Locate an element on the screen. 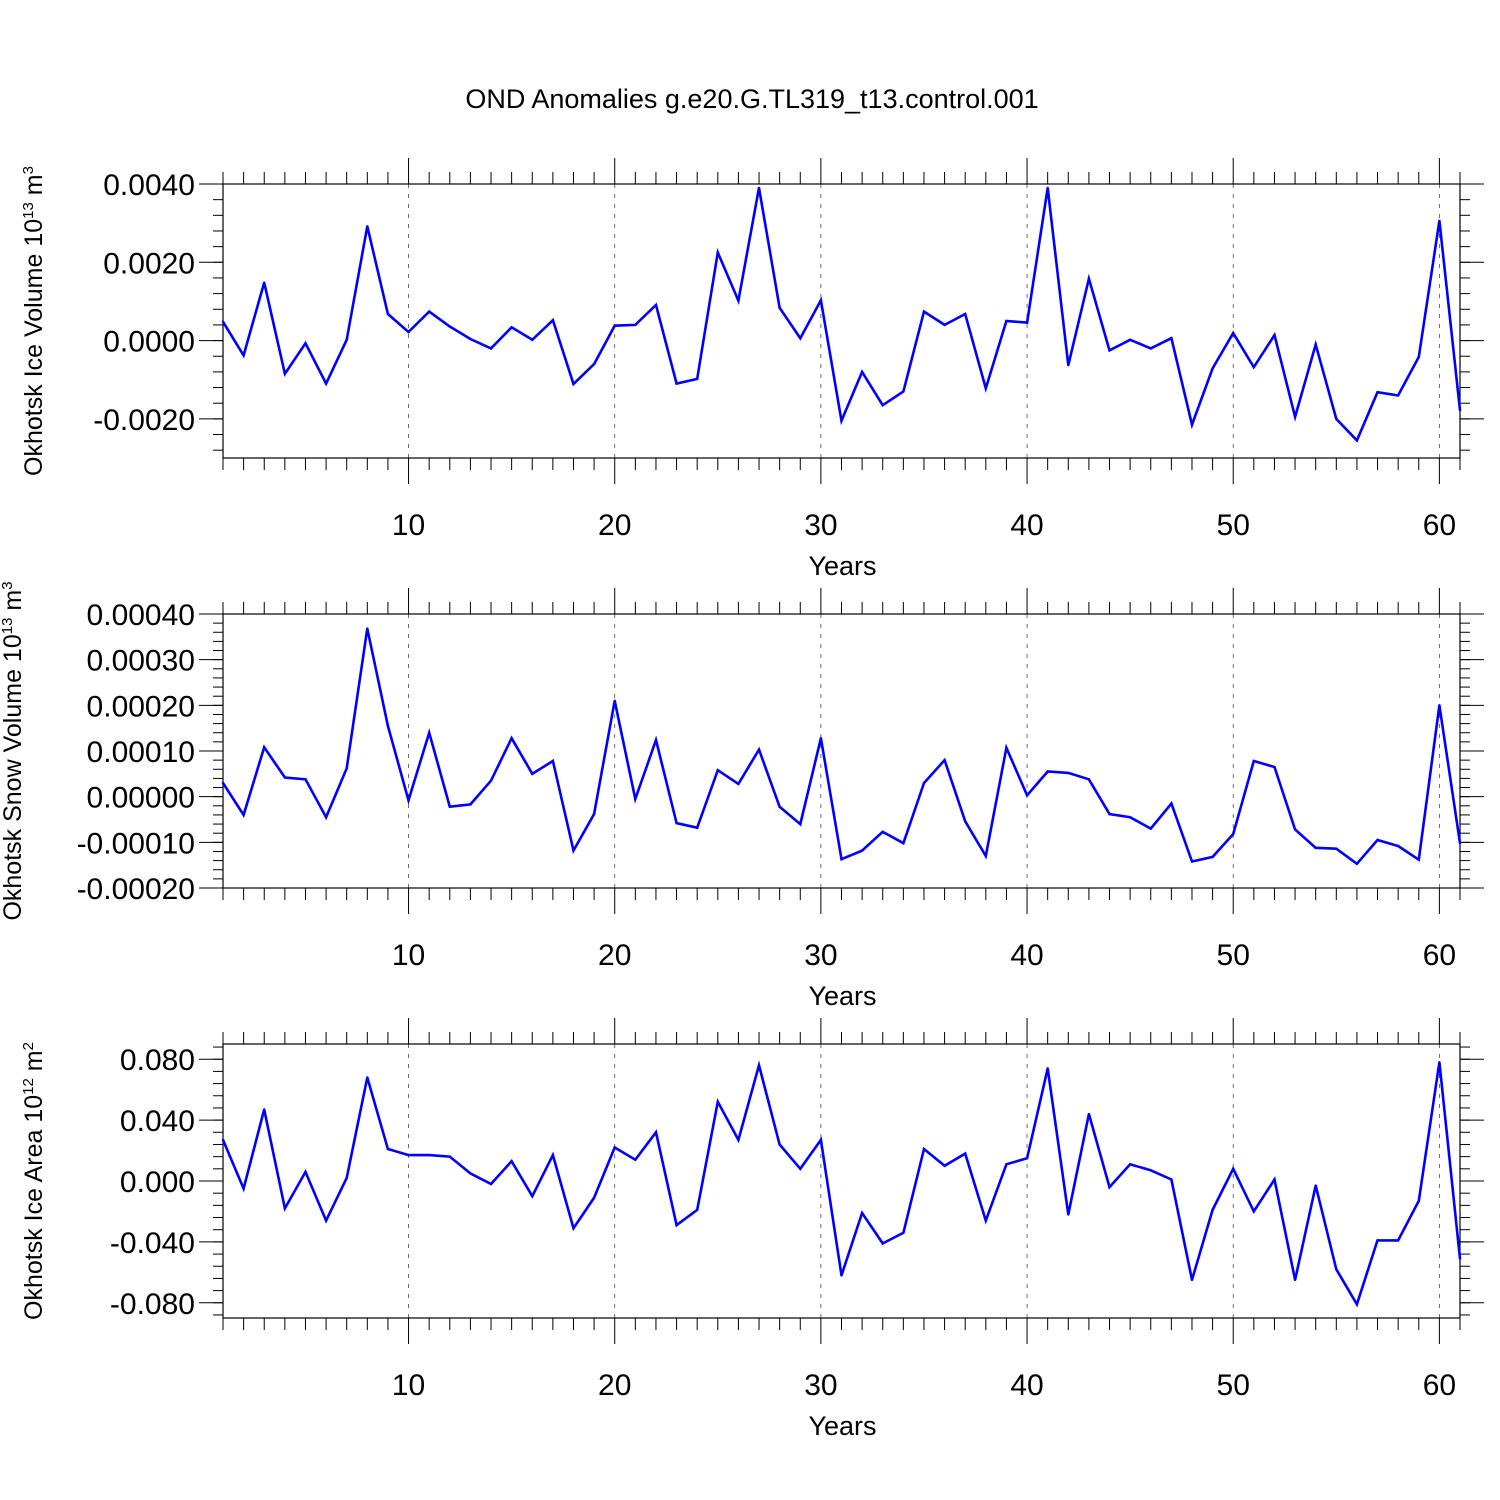 The height and width of the screenshot is (1500, 1500). y-tick-label: -0.040 is located at coordinates (152, 1243).